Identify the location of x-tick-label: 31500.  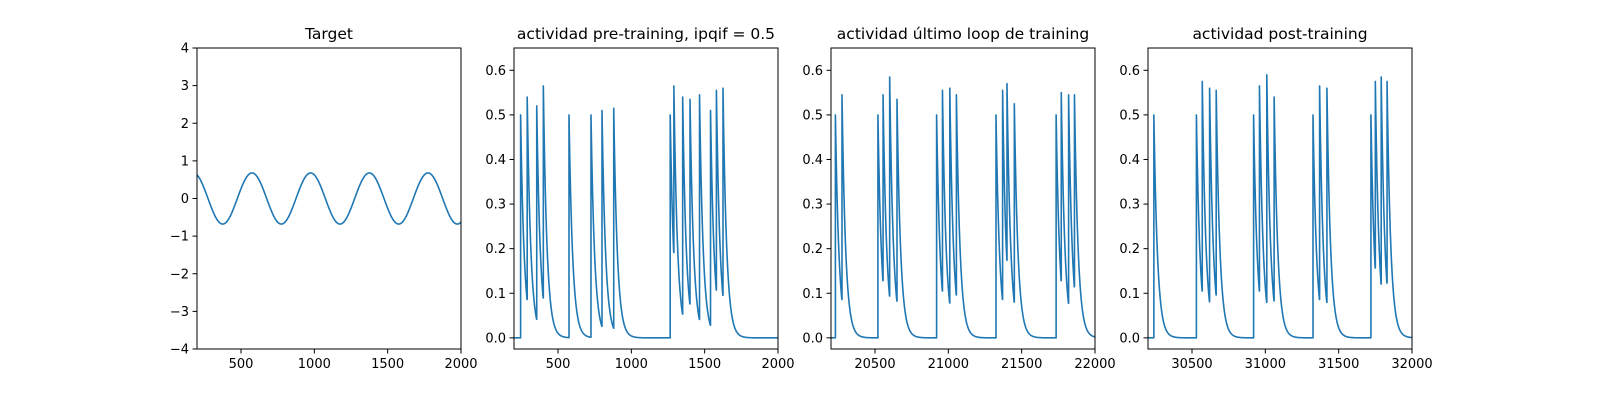
(1338, 364).